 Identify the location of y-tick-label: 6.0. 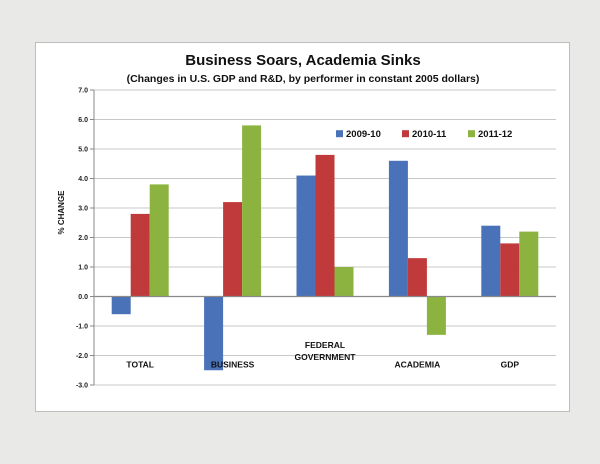
(83, 120).